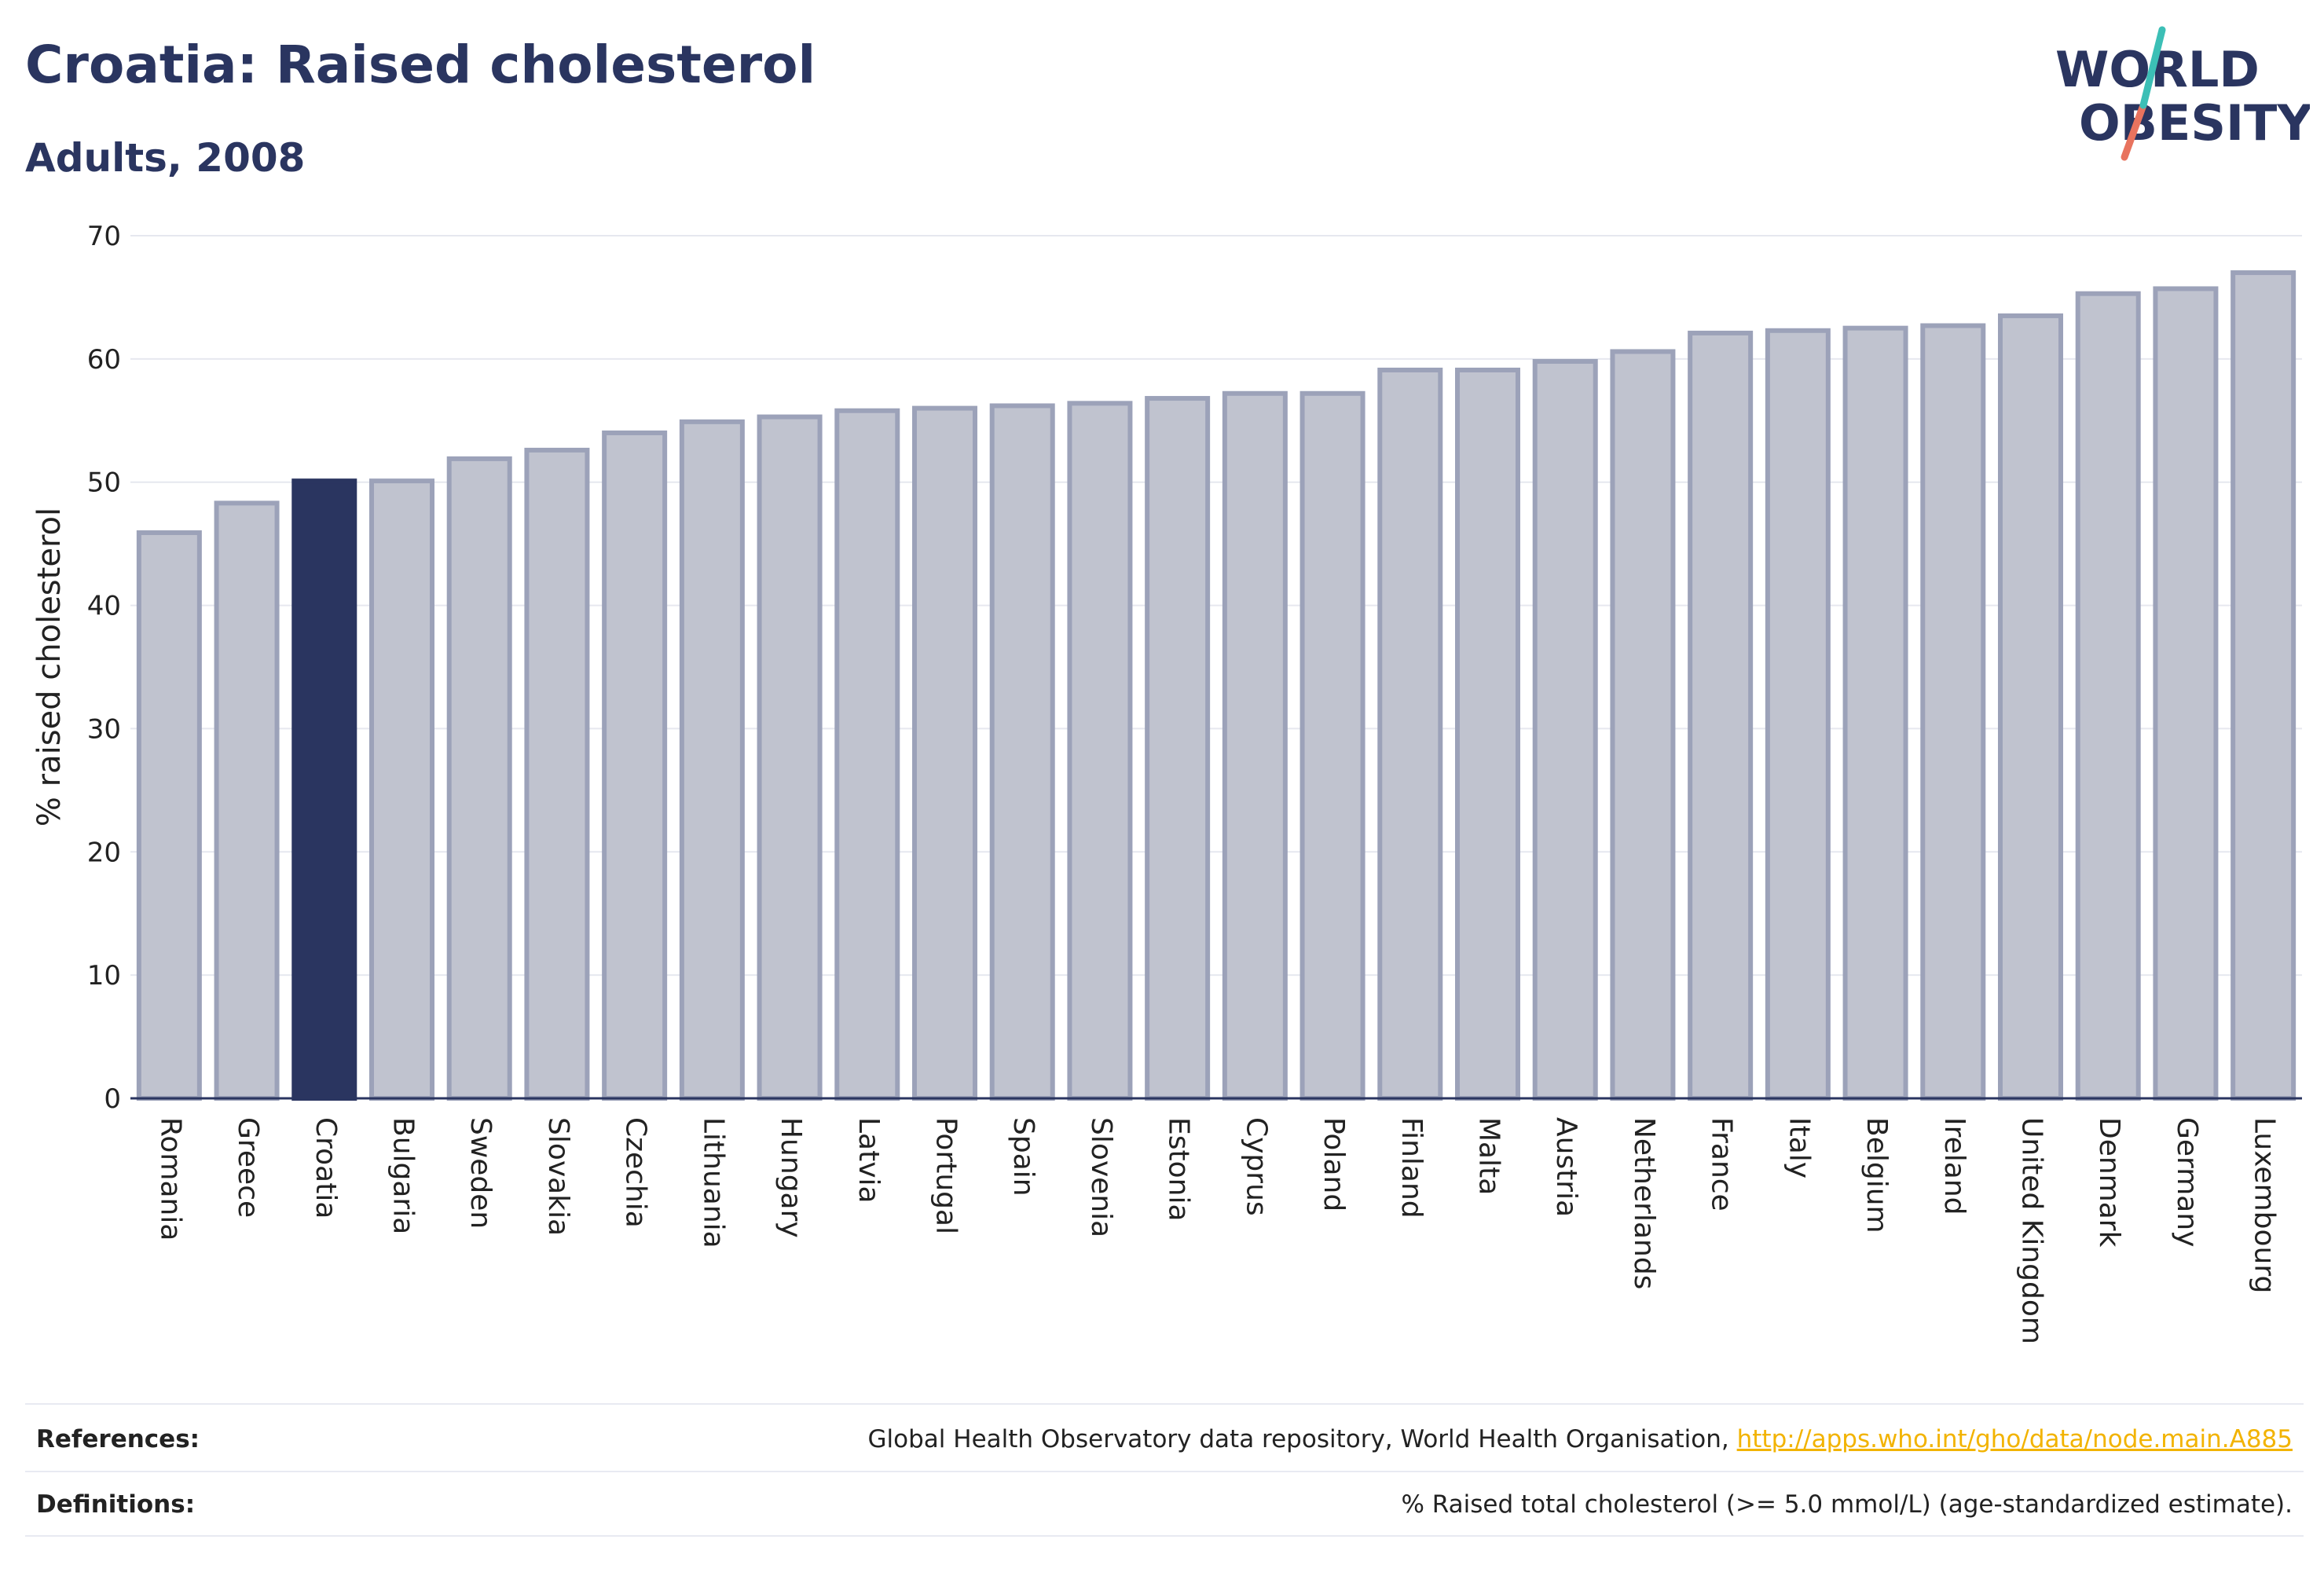 The image size is (2324, 1576). I want to click on bar-united-kingdom, so click(2030, 707).